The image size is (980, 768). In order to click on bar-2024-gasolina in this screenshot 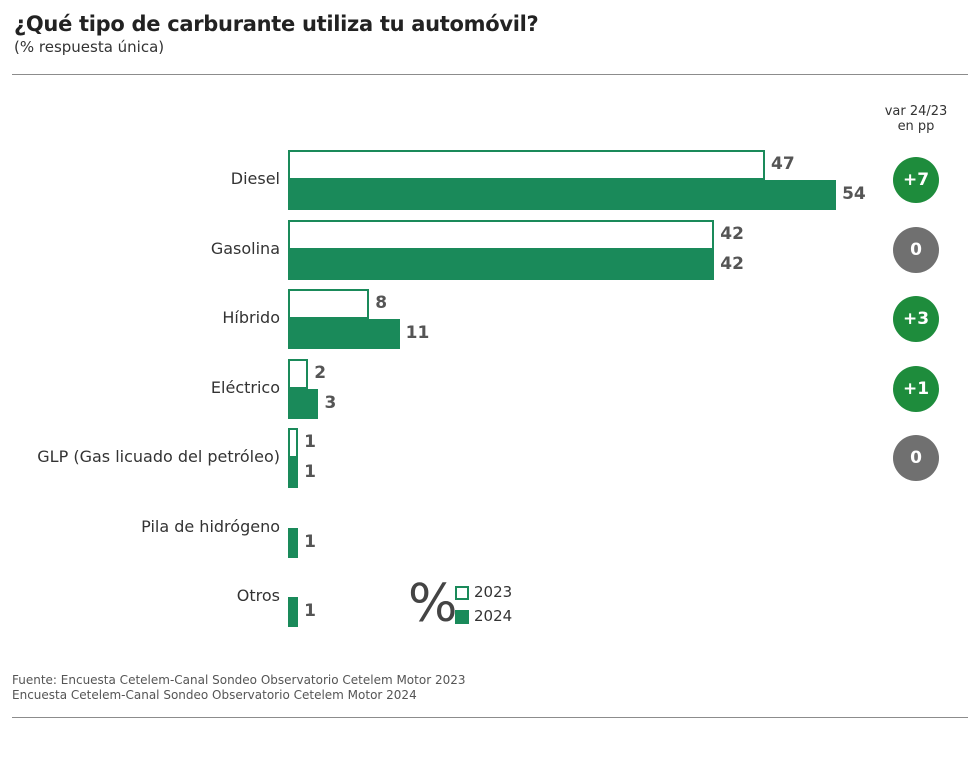, I will do `click(501, 264)`.